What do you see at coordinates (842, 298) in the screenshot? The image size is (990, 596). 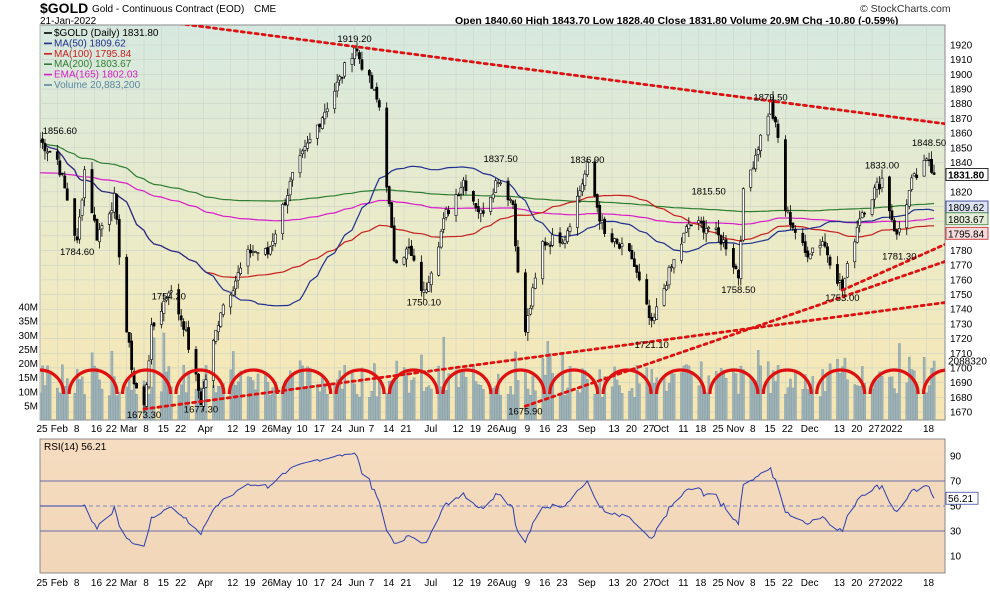 I see `price-annotation: 1753.00` at bounding box center [842, 298].